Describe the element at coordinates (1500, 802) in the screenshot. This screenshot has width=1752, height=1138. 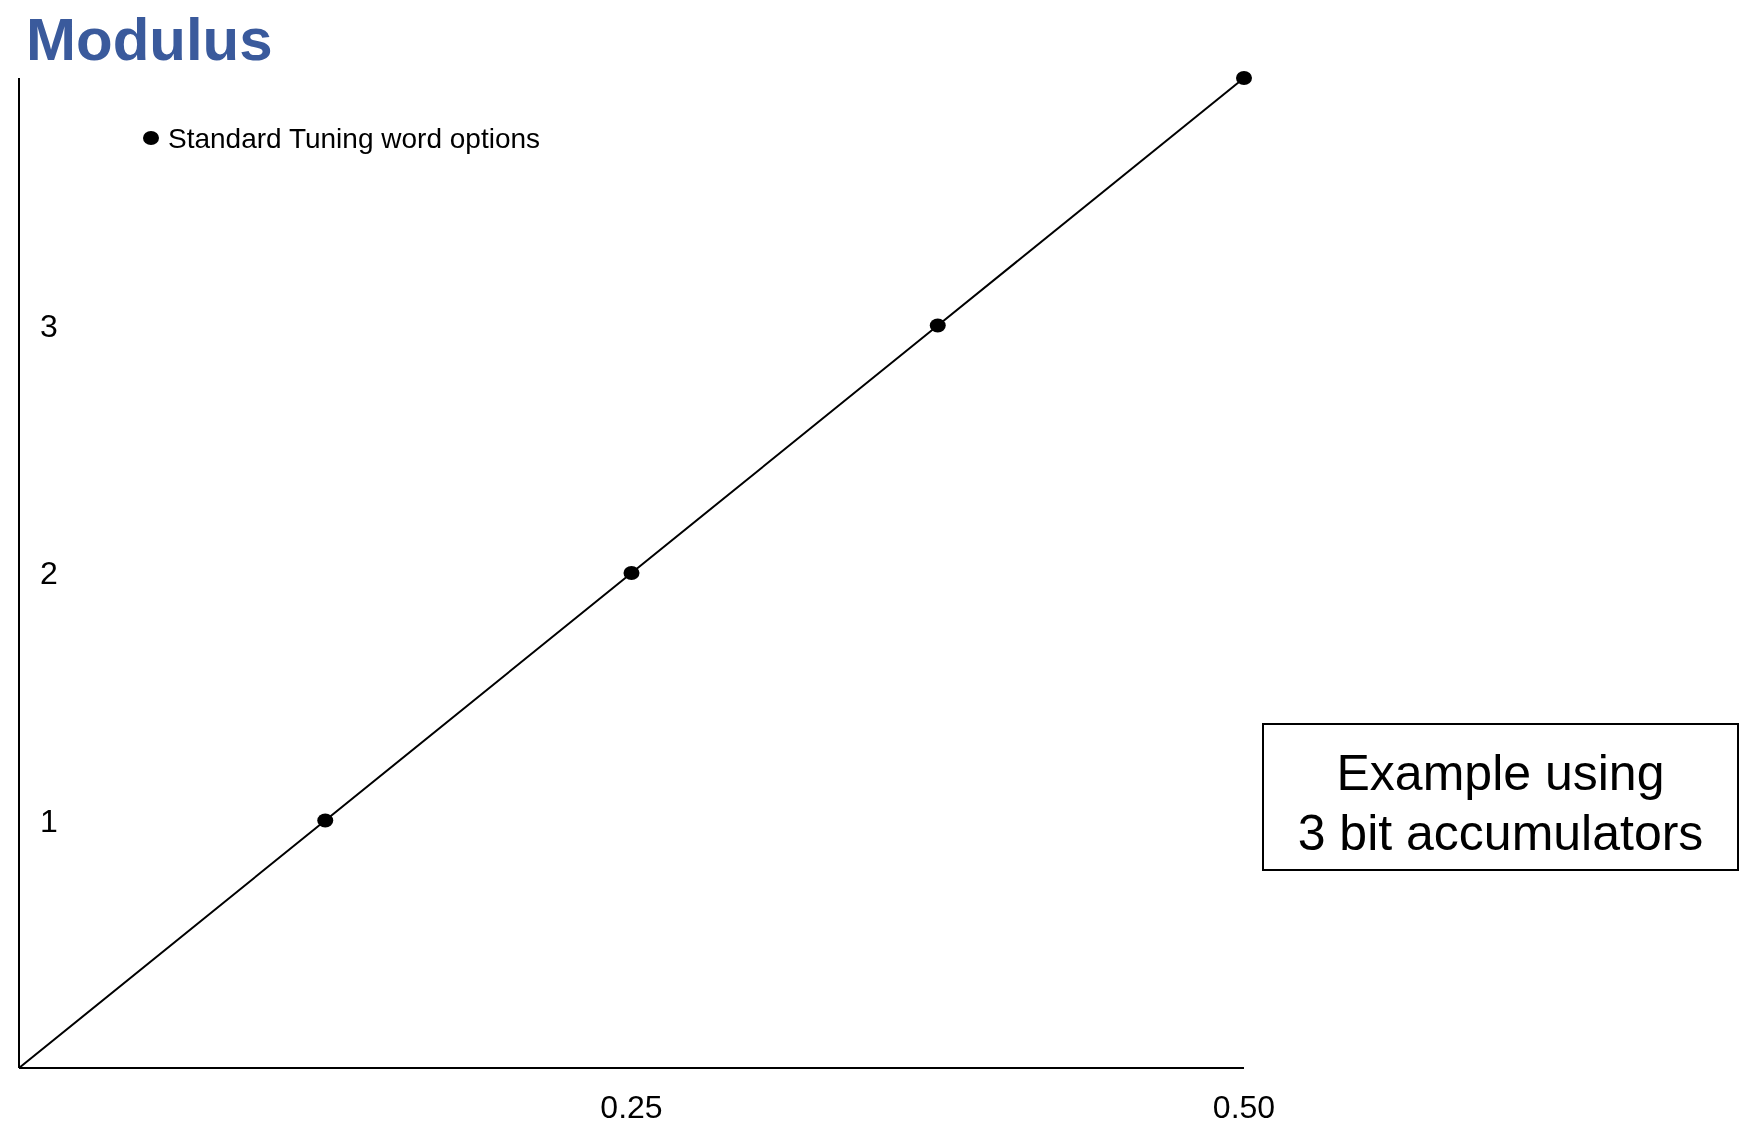
I see `text: Example using 3 bit accumulators` at that location.